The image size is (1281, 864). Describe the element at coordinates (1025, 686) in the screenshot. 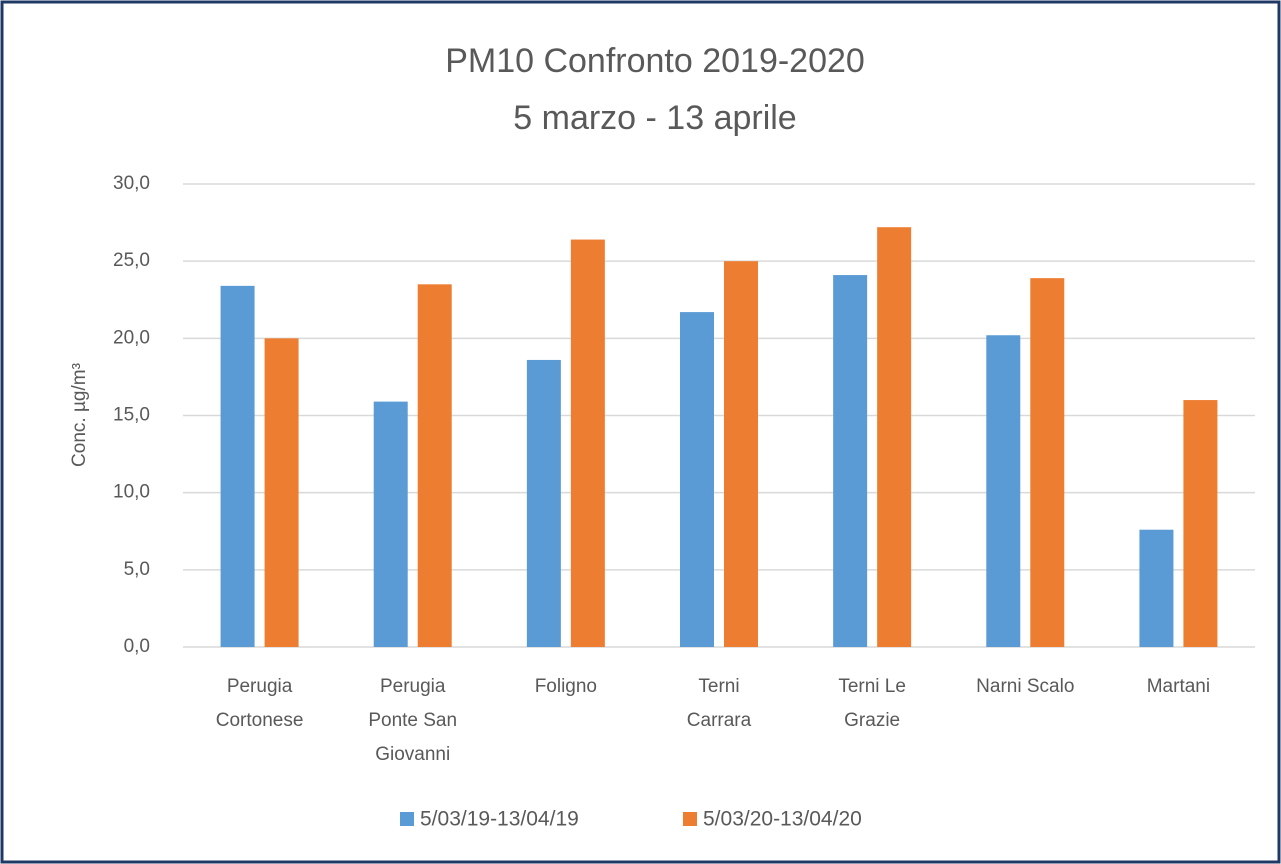

I see `x-tick-label: Narni Scalo` at that location.